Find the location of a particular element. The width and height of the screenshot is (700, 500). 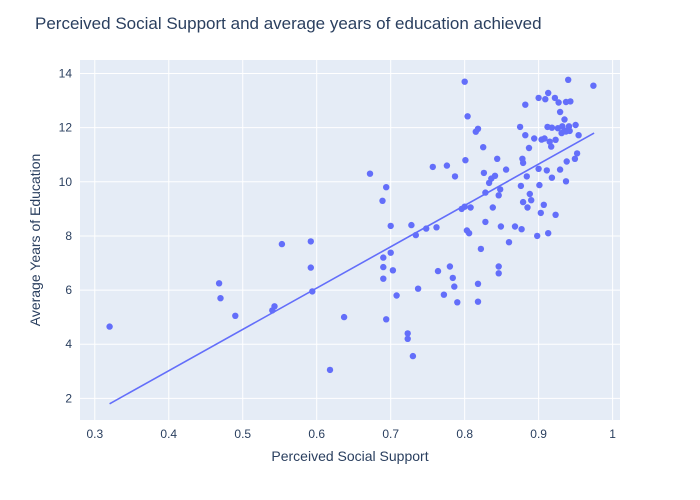

y-tick-label: 8 is located at coordinates (68, 236).